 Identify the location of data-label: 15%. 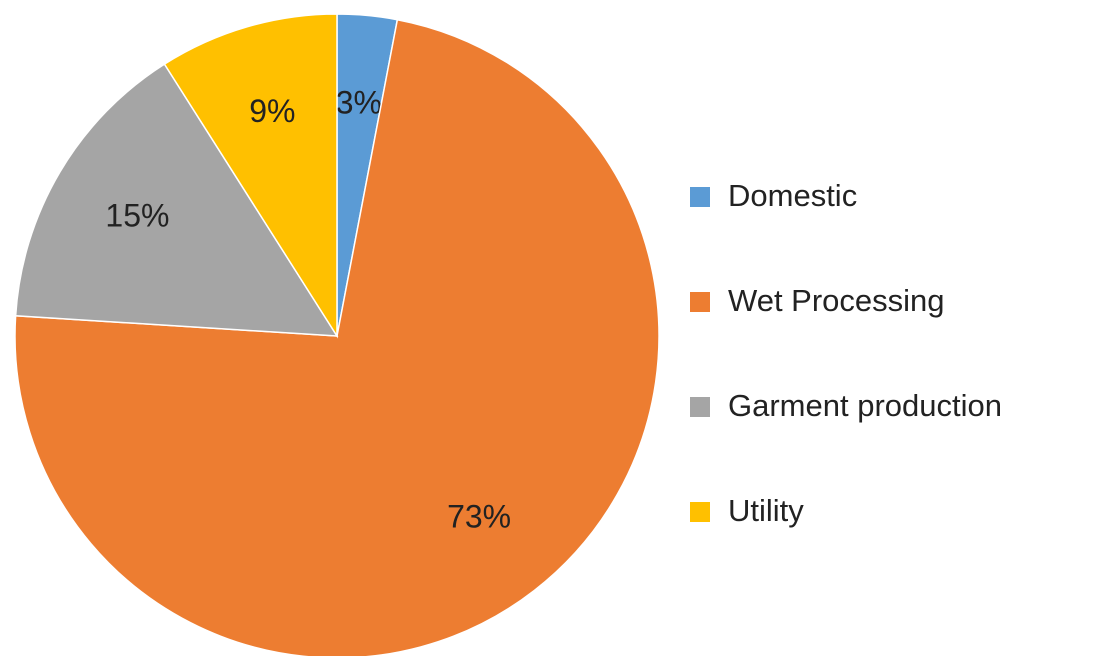
(137, 215).